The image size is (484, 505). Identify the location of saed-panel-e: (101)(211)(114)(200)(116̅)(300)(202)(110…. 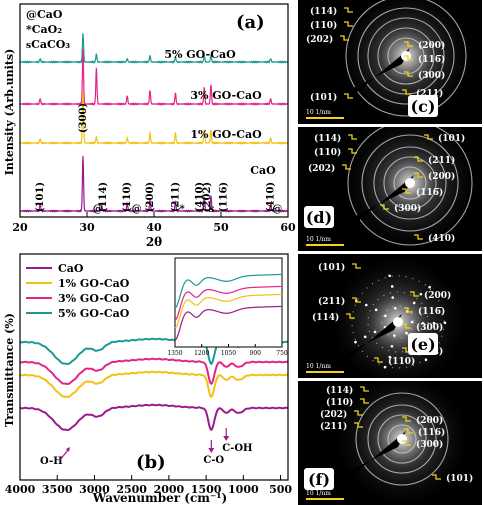
(390, 316).